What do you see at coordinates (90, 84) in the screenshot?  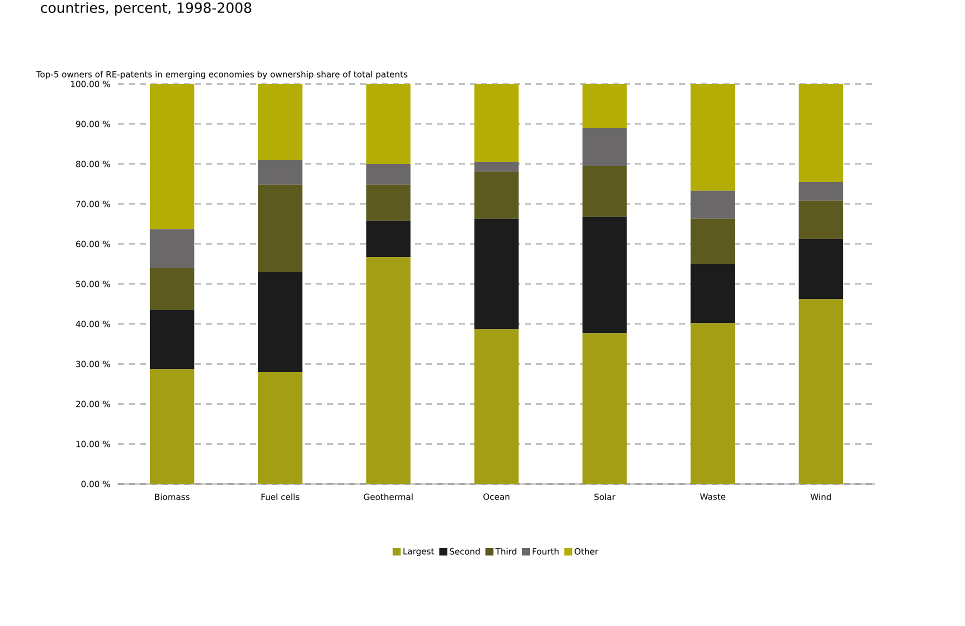 I see `y-tick-label: 100.00 %` at bounding box center [90, 84].